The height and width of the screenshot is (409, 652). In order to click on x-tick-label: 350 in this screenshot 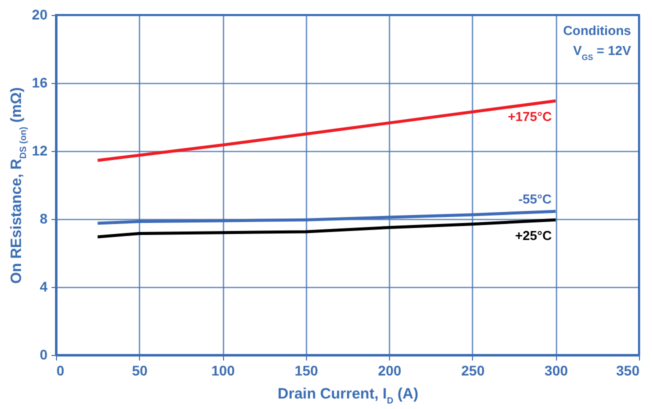, I will do `click(628, 370)`.